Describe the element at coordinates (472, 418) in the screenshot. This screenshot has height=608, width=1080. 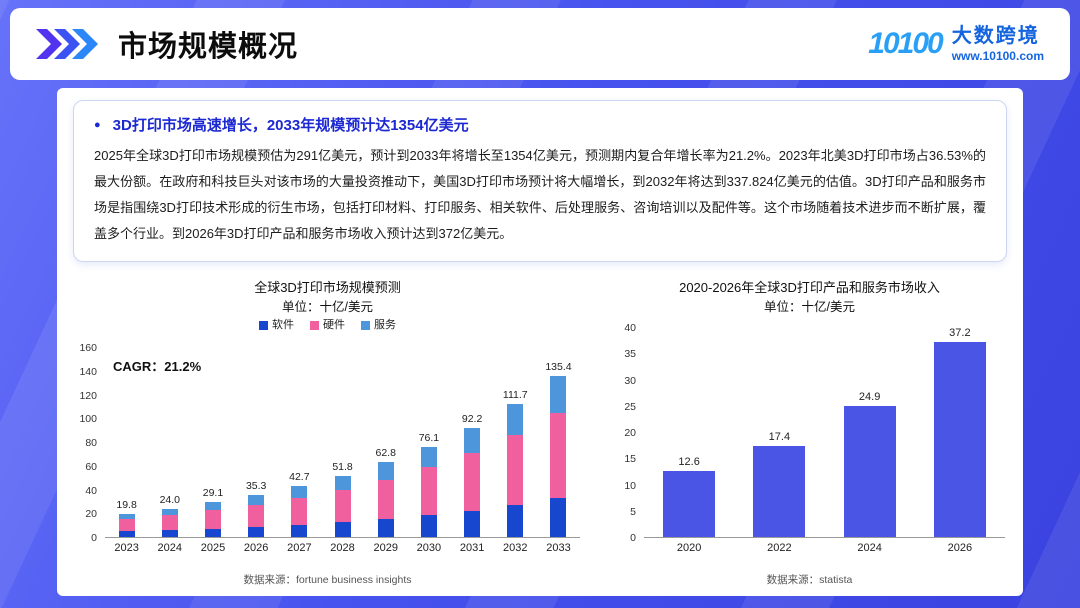
I see `bar-value-label: 92.2` at that location.